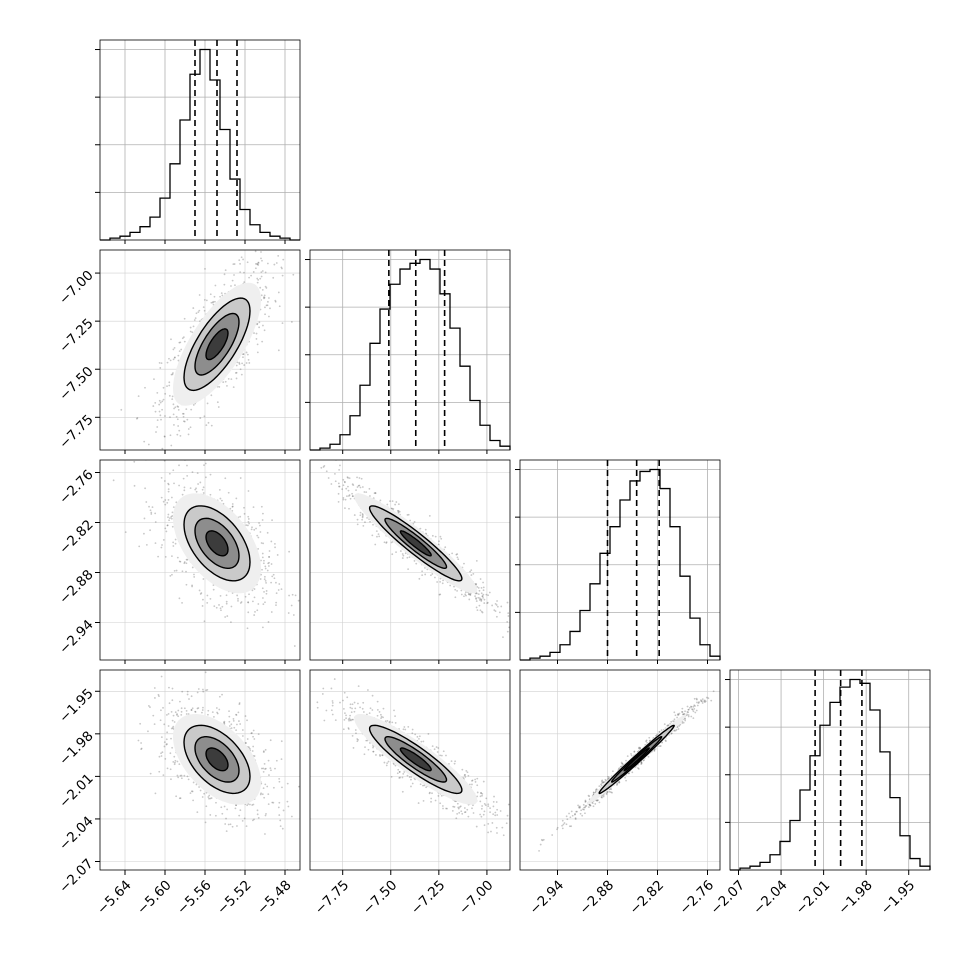  What do you see at coordinates (76, 384) in the screenshot?
I see `y-tick-label: −7.50` at bounding box center [76, 384].